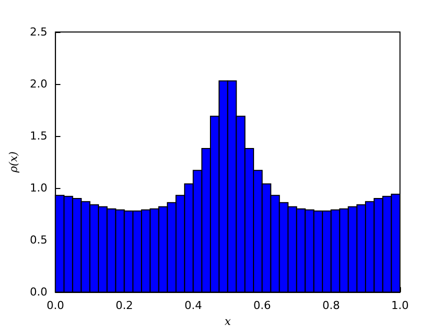  I want to click on x-tick-label: 1.0, so click(400, 305).